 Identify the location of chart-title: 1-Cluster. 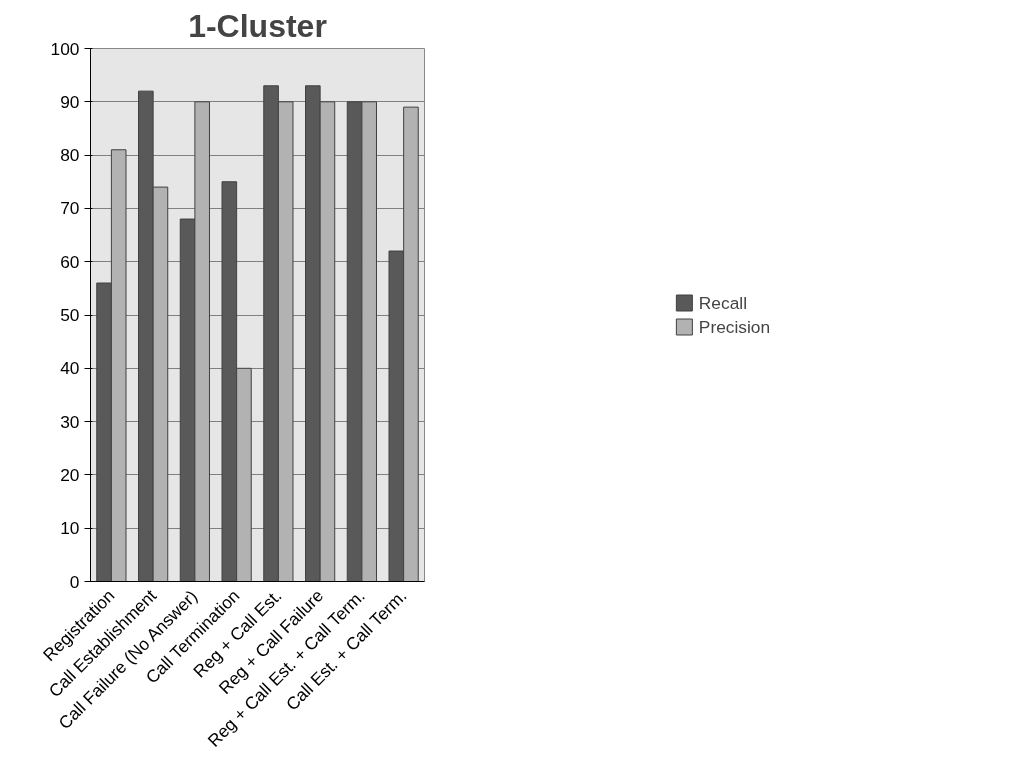
(257, 25).